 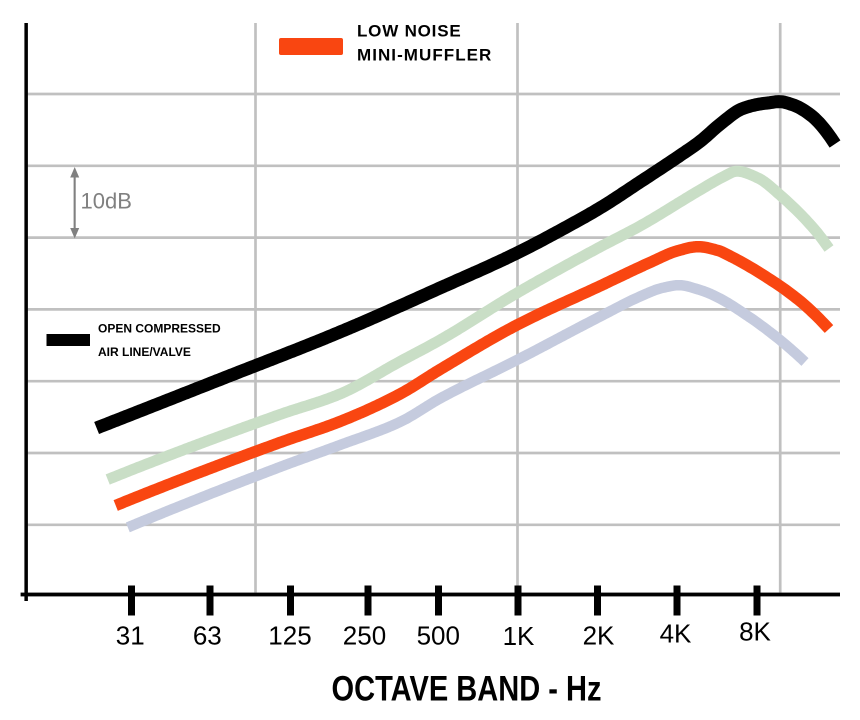 I want to click on svg-text: 10dB, so click(x=106, y=201).